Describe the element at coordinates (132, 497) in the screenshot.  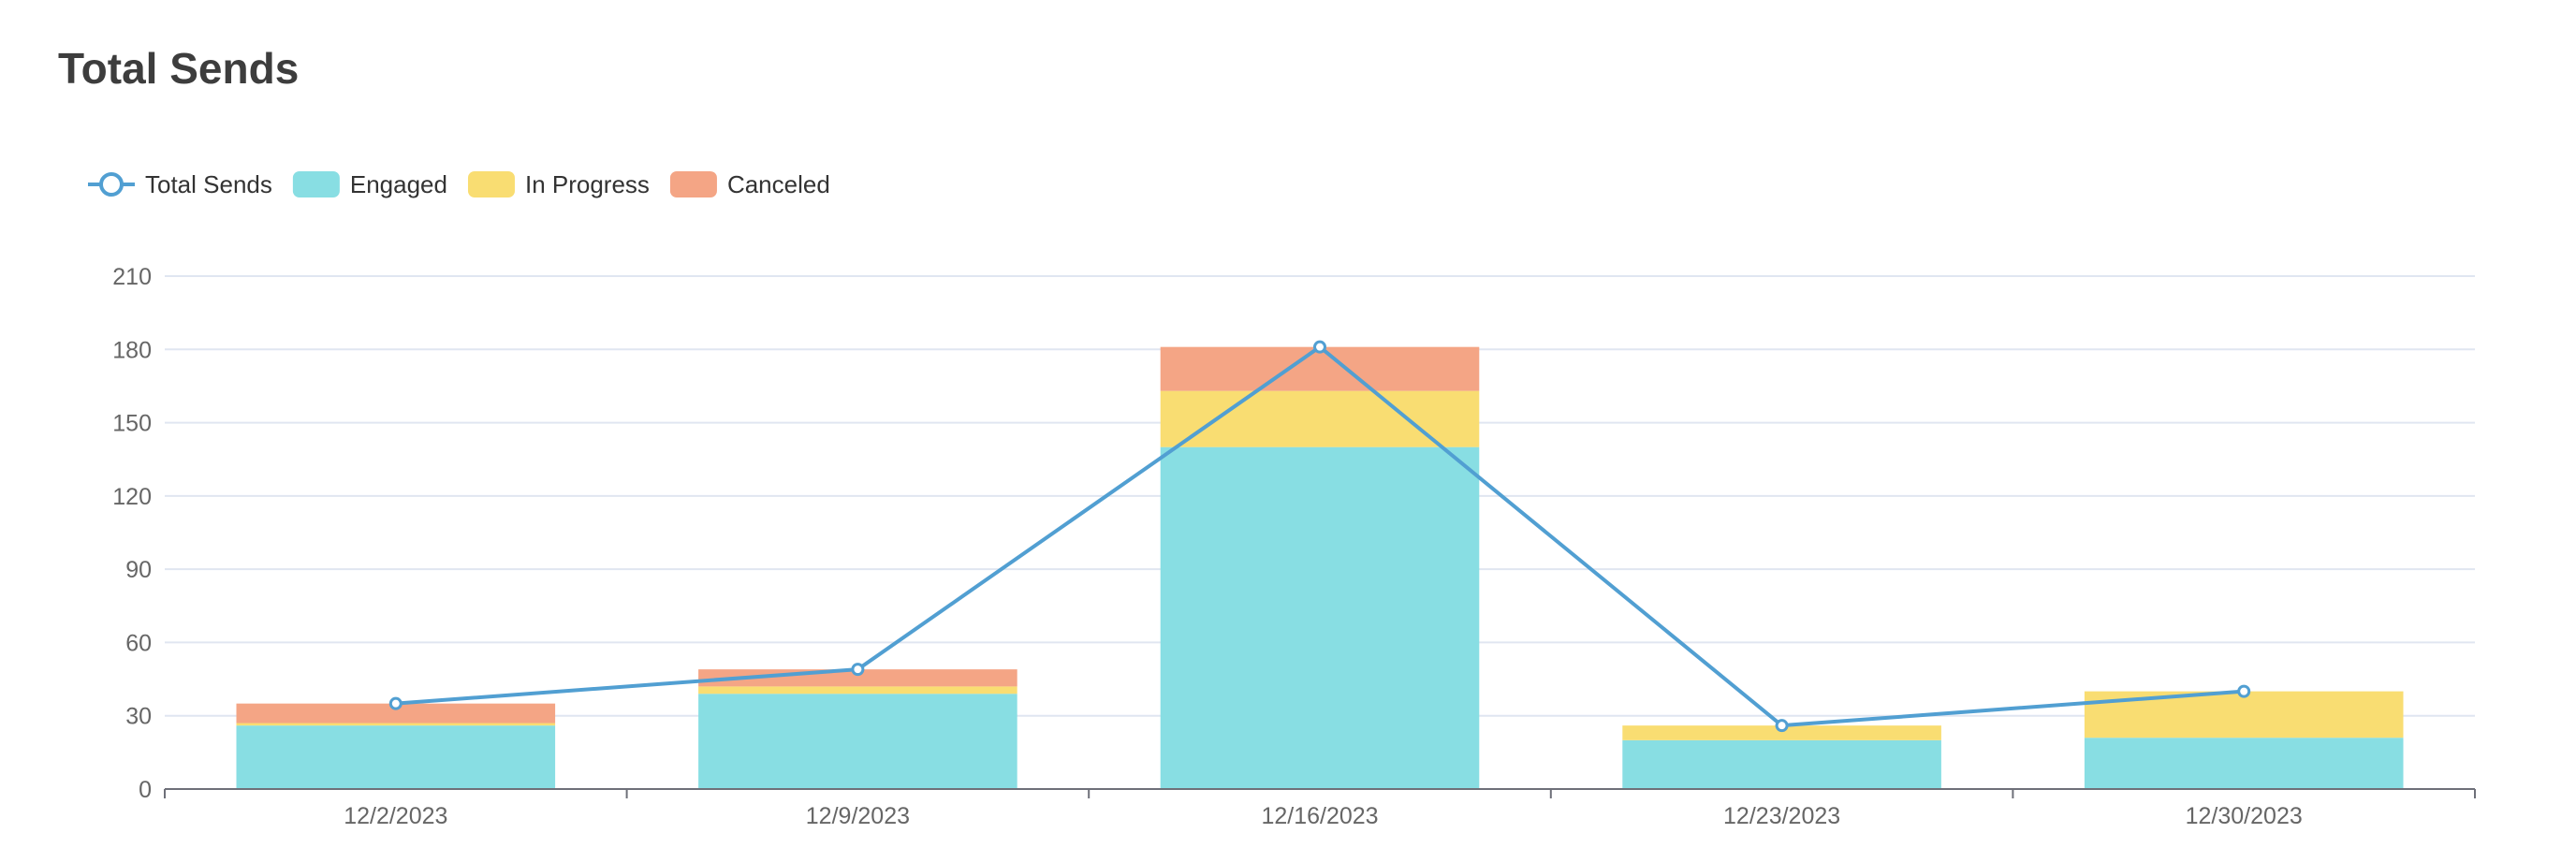
I see `y-tick-label: 120` at that location.